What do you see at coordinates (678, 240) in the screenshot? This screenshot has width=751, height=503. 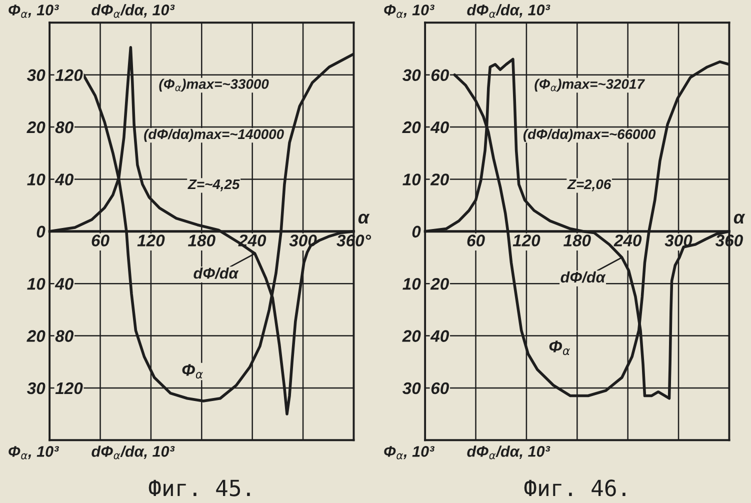 I see `x-tick-label: 300` at bounding box center [678, 240].